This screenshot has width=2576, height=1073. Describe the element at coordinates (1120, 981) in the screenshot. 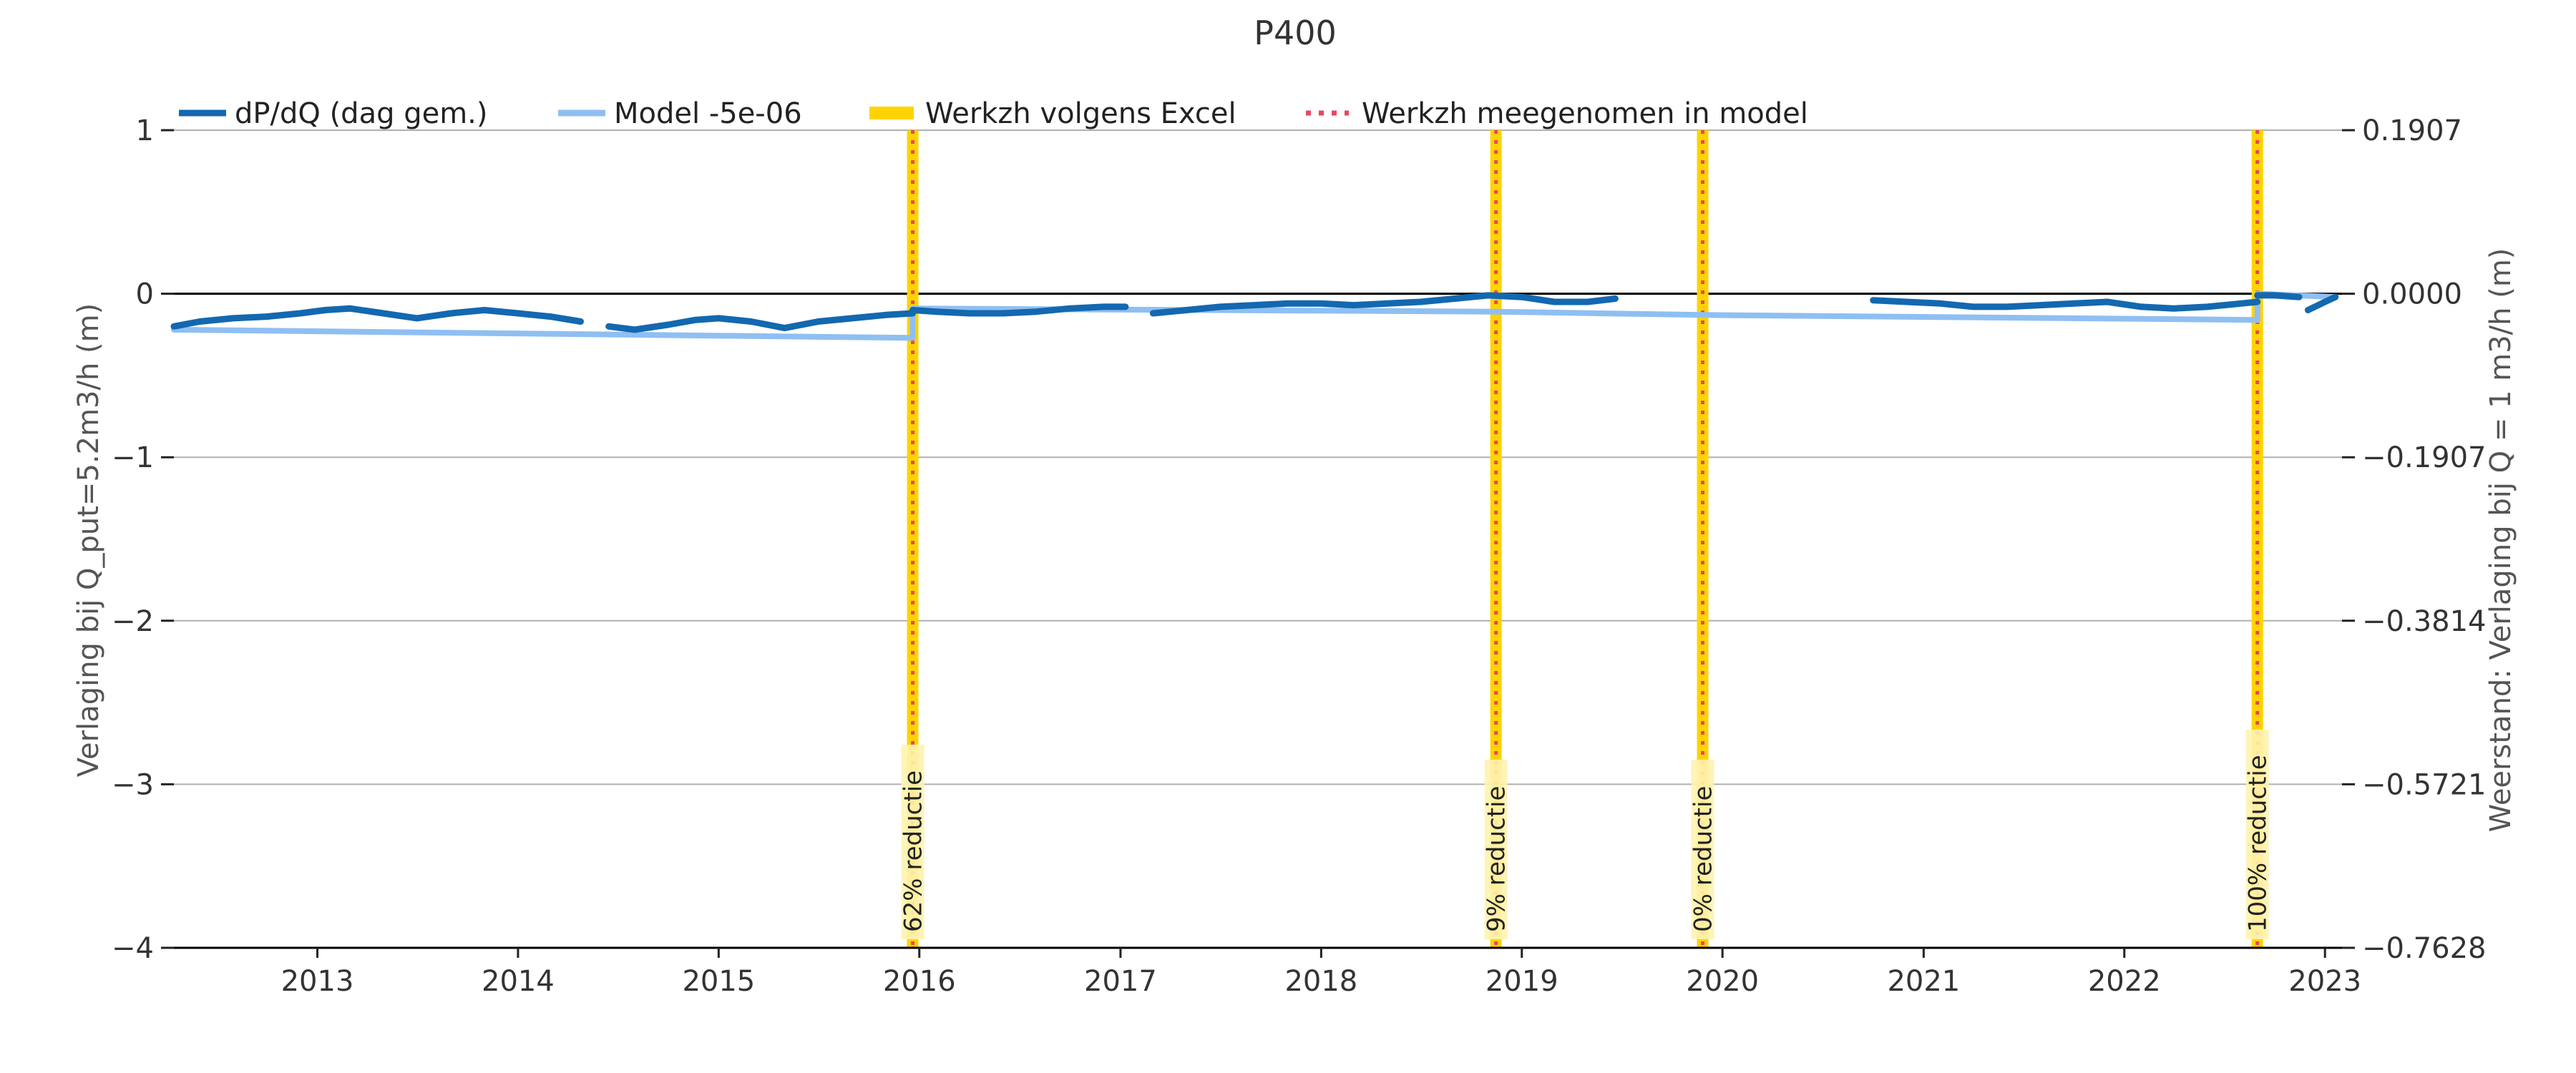

I see `x-tick-label: 2017` at that location.